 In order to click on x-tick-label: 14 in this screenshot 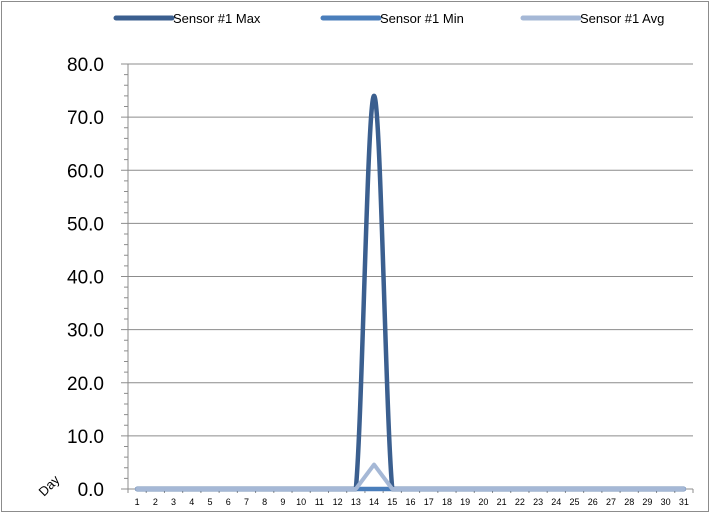, I will do `click(374, 502)`.